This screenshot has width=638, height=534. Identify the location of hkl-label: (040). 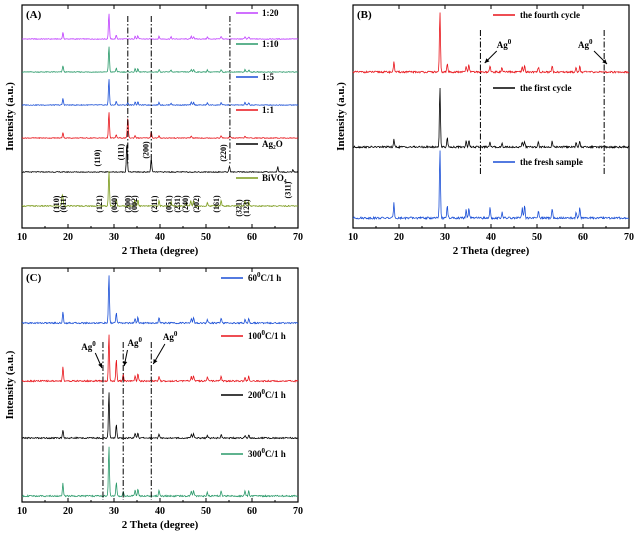
(114, 204).